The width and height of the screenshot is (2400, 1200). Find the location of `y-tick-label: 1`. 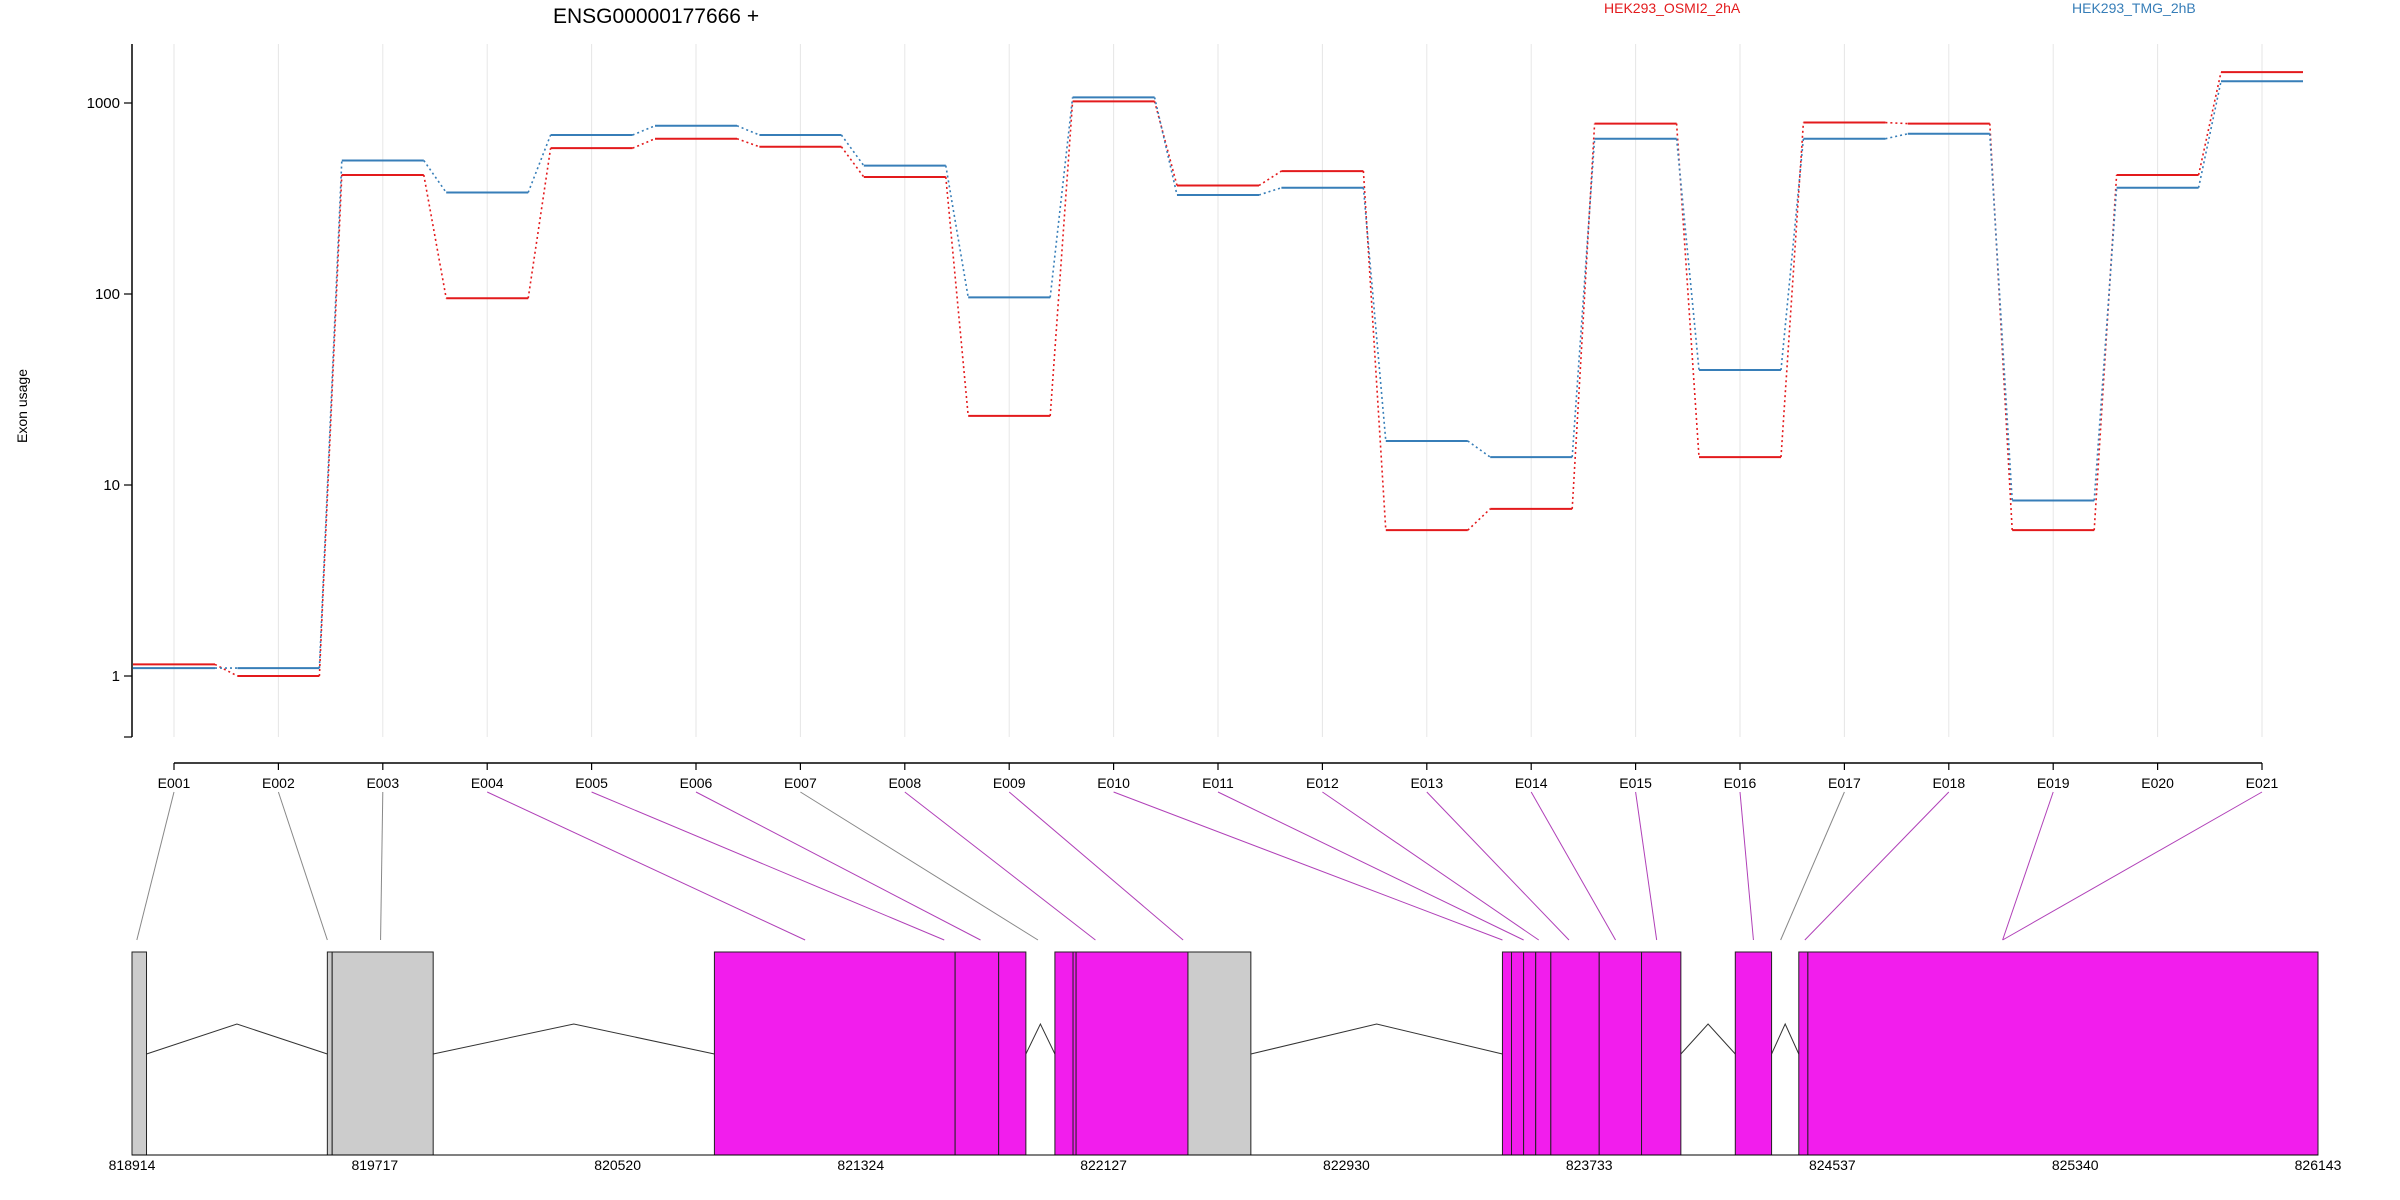

y-tick-label: 1 is located at coordinates (116, 676).